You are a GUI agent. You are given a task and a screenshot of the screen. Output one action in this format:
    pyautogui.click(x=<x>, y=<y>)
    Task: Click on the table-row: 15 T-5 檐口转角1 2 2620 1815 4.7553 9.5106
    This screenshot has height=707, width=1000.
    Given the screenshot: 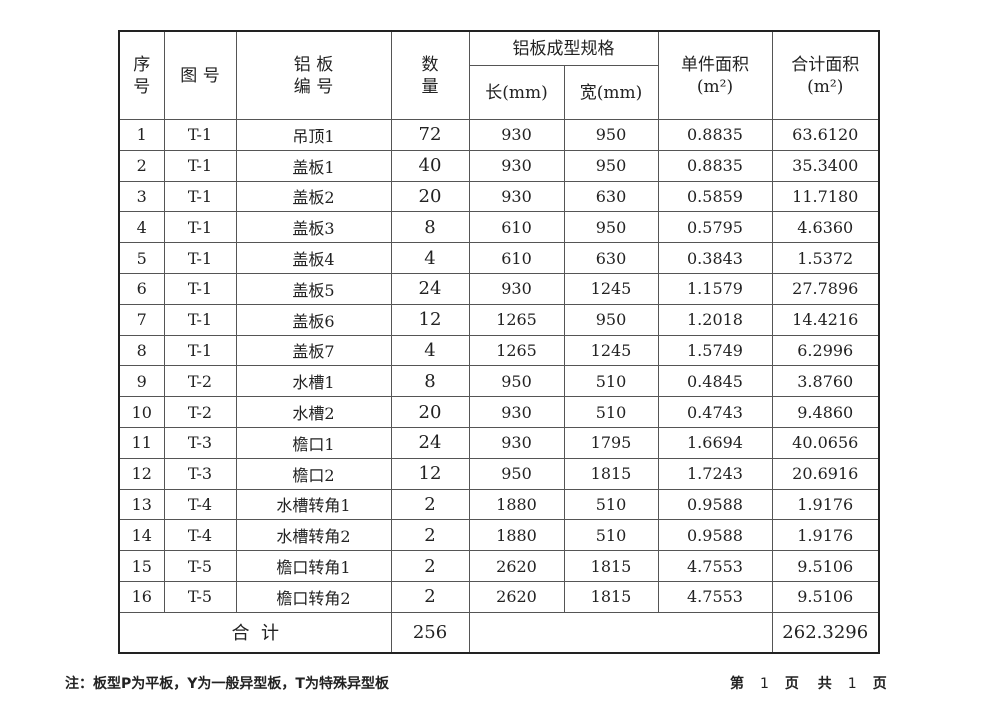 What is the action you would take?
    pyautogui.click(x=499, y=566)
    